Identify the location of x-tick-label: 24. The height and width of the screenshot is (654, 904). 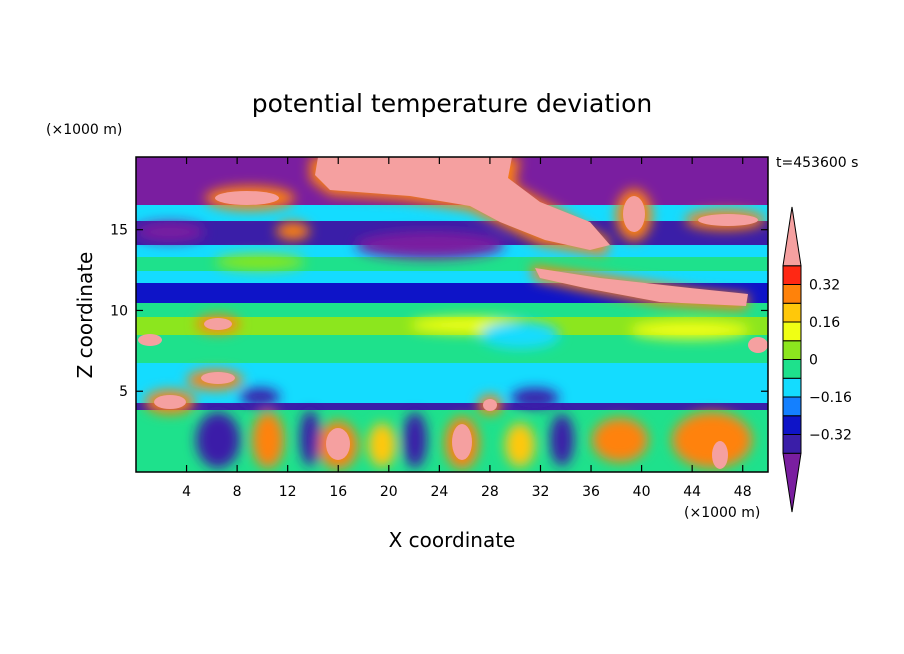
(439, 492).